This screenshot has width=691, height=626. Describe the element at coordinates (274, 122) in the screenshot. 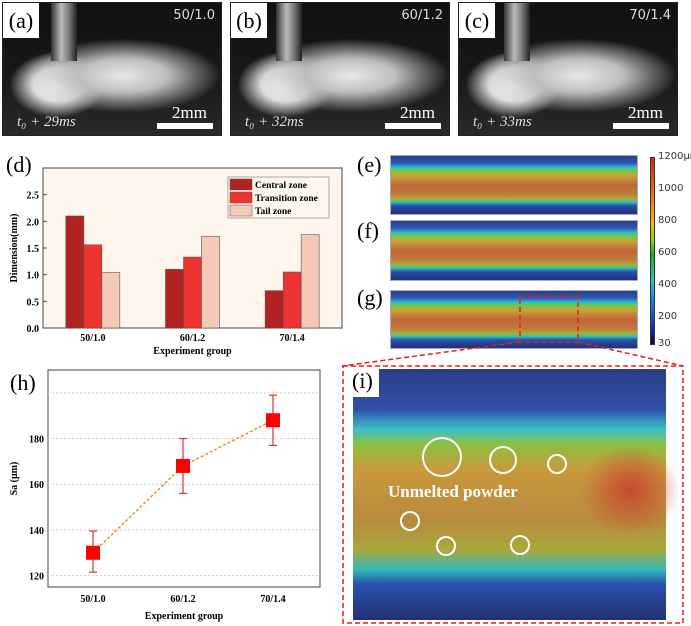

I see `time-label: t₀ + 32ms` at that location.